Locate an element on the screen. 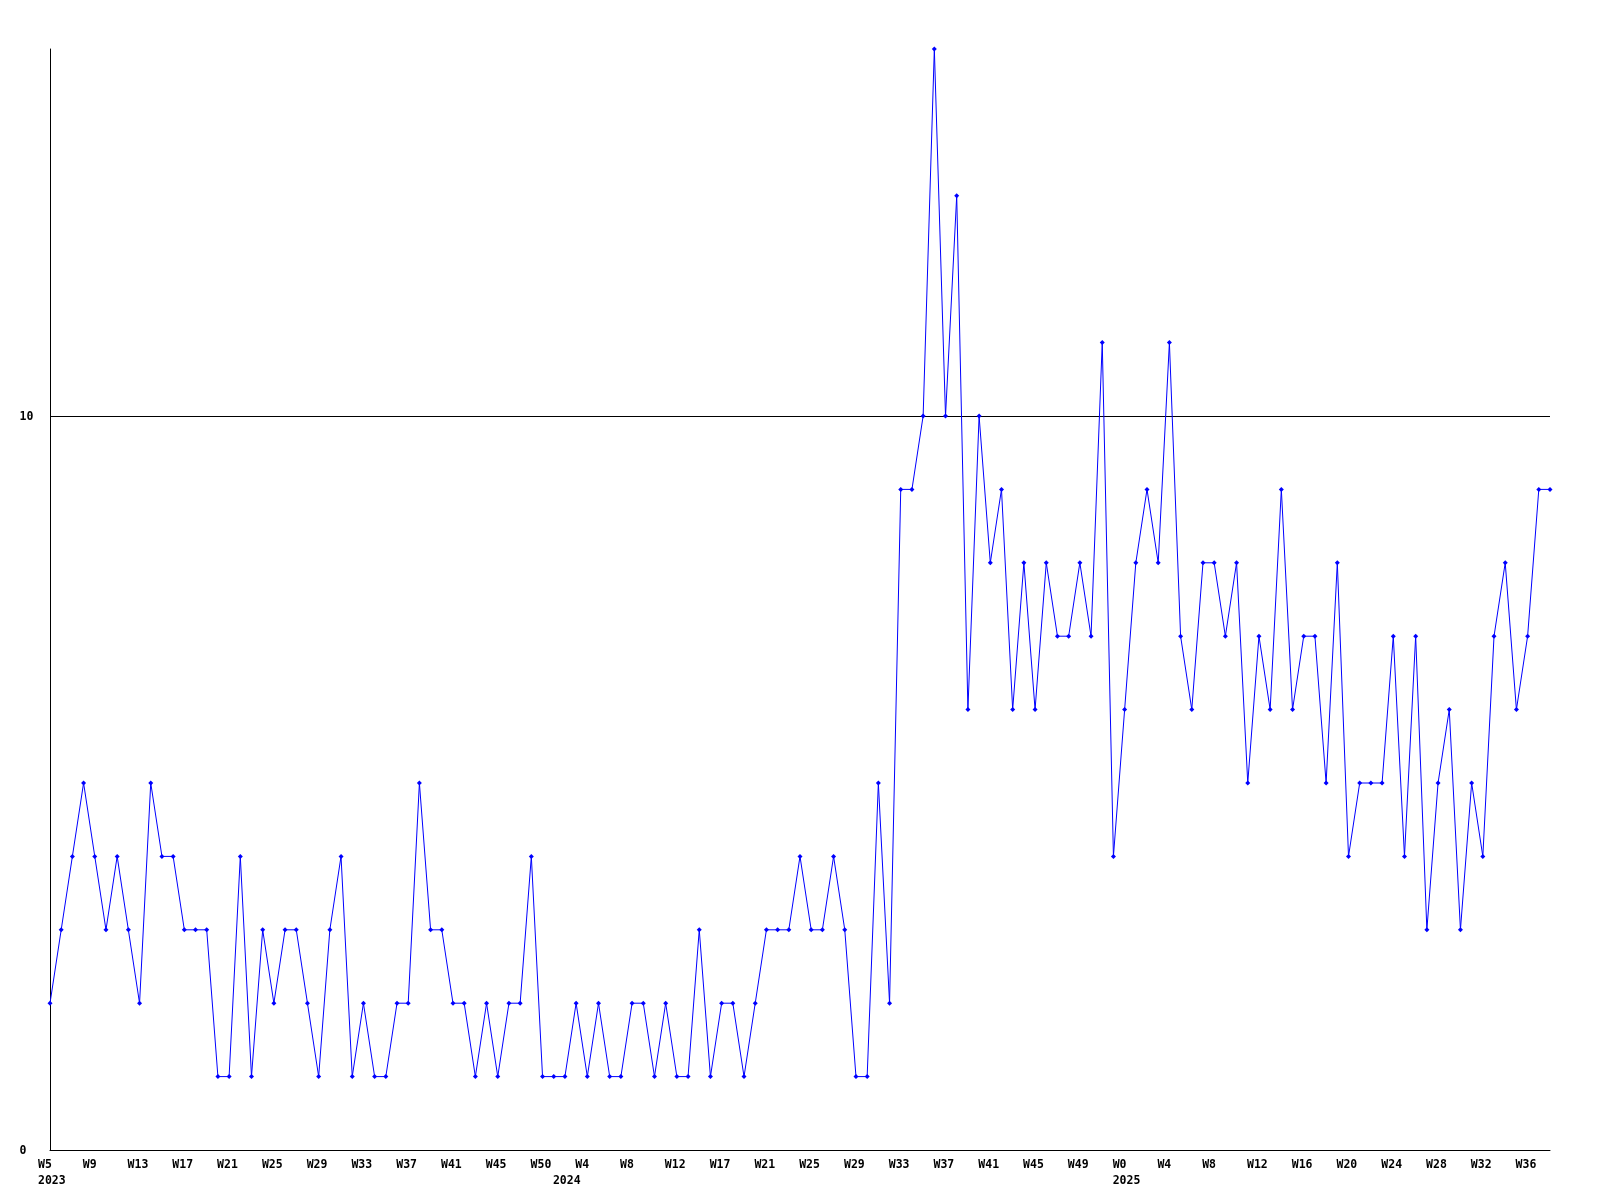 This screenshot has height=1200, width=1600. x-tick-label: W49 is located at coordinates (1078, 1164).